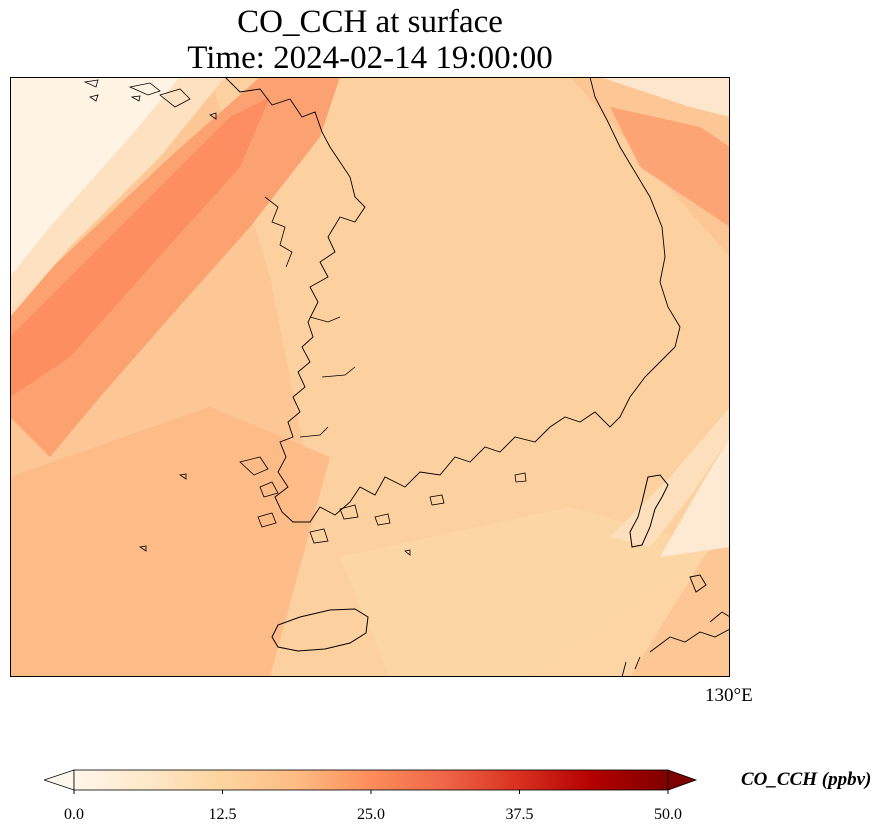 The height and width of the screenshot is (836, 894). Describe the element at coordinates (320, 630) in the screenshot. I see `coastline-jeju-island` at that location.